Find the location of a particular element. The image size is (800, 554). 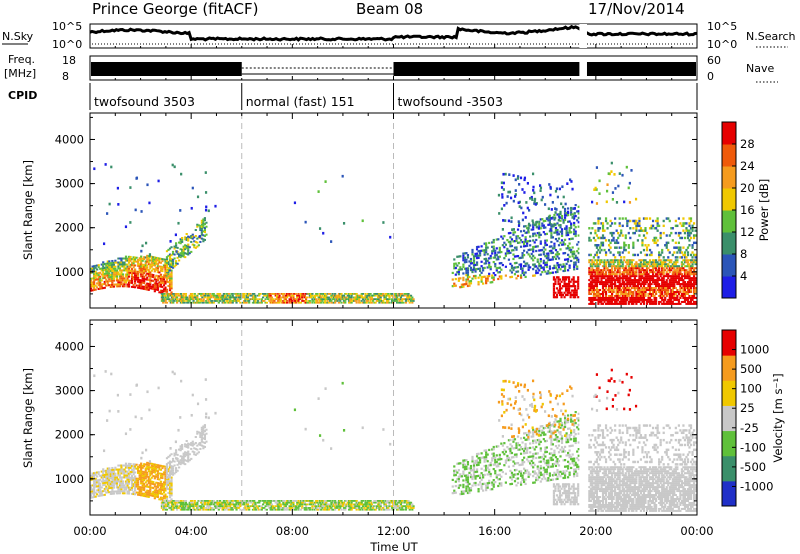

freq-label-2: [MHz] is located at coordinates (20, 73).